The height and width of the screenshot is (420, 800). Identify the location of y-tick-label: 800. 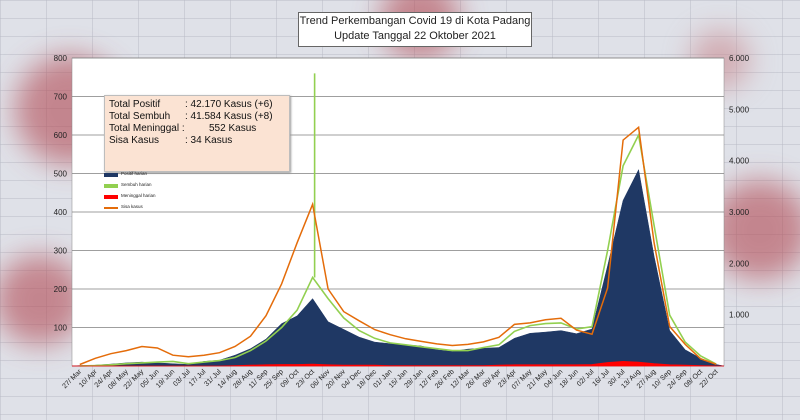
(61, 58).